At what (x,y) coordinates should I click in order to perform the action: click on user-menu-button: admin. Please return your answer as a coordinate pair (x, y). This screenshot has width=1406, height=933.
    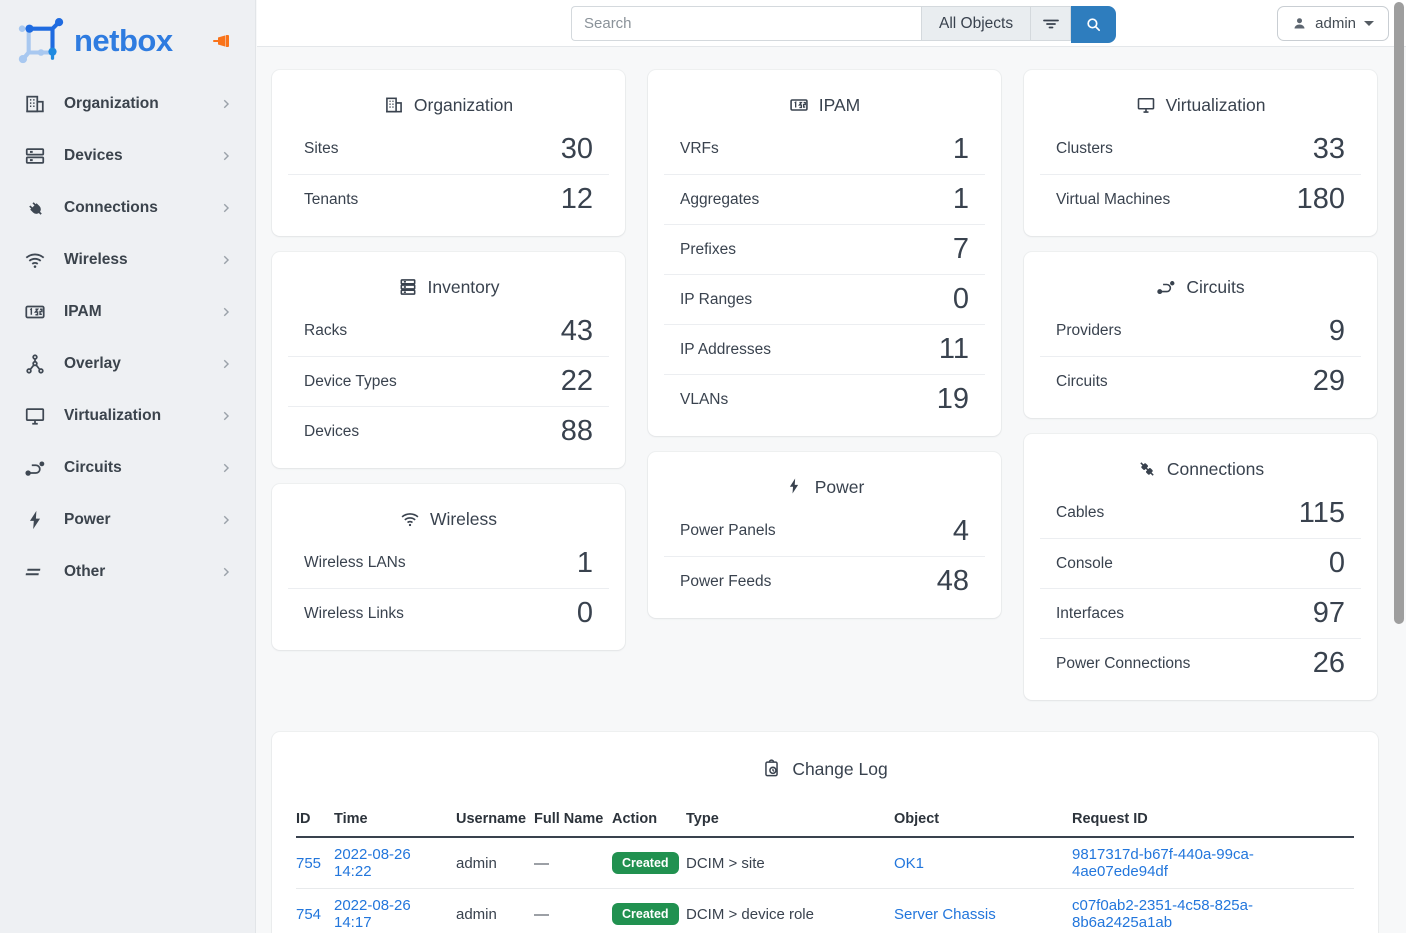
    Looking at the image, I should click on (1333, 23).